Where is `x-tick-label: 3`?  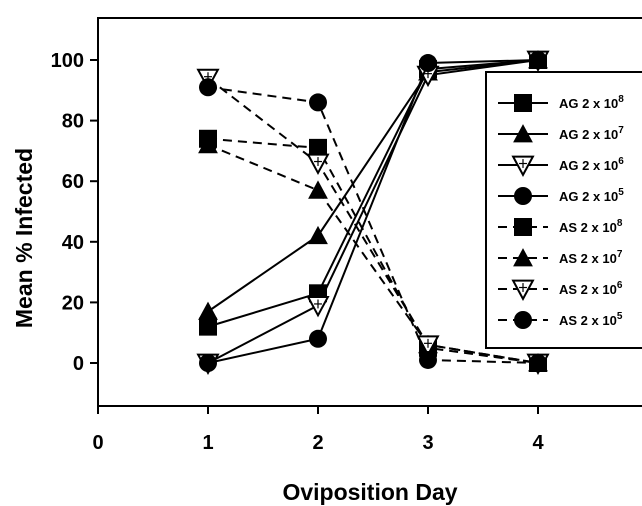
x-tick-label: 3 is located at coordinates (427, 443).